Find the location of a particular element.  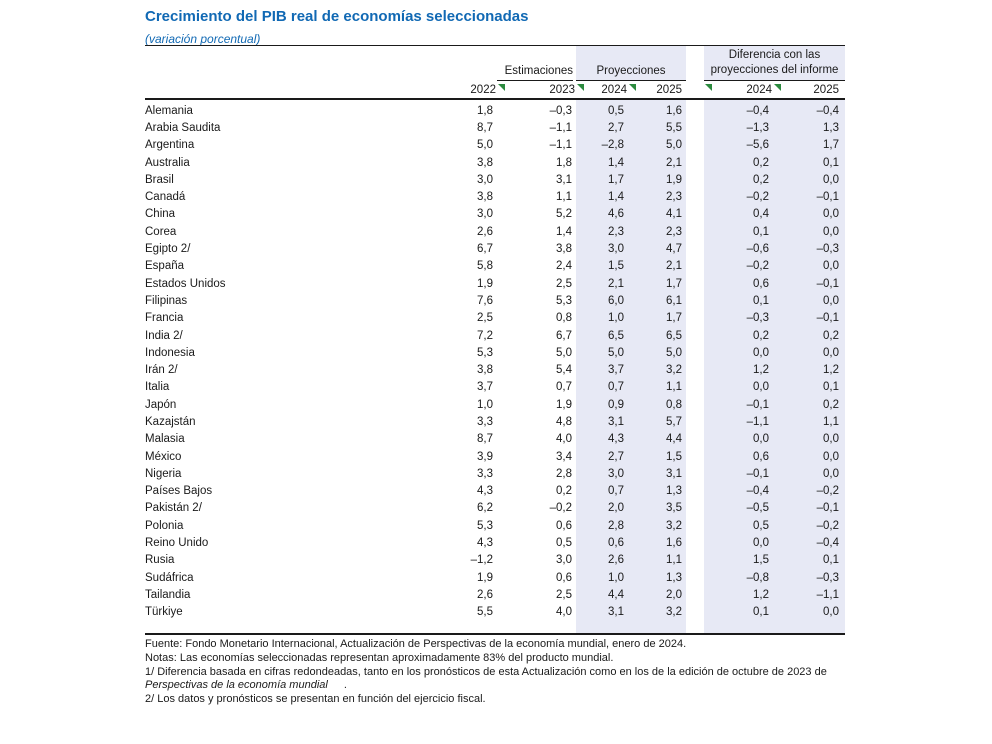

value-cell: 4,7 is located at coordinates (674, 249).